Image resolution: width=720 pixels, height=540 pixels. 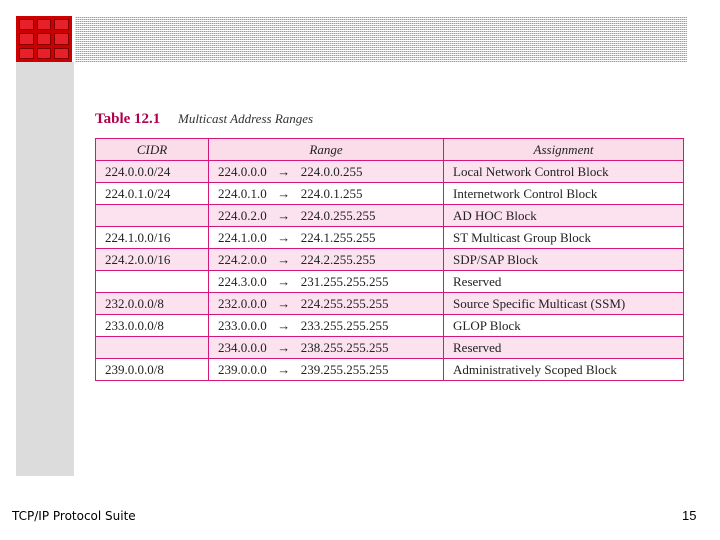 I want to click on range-end: 224.0.1.255, so click(x=331, y=193).